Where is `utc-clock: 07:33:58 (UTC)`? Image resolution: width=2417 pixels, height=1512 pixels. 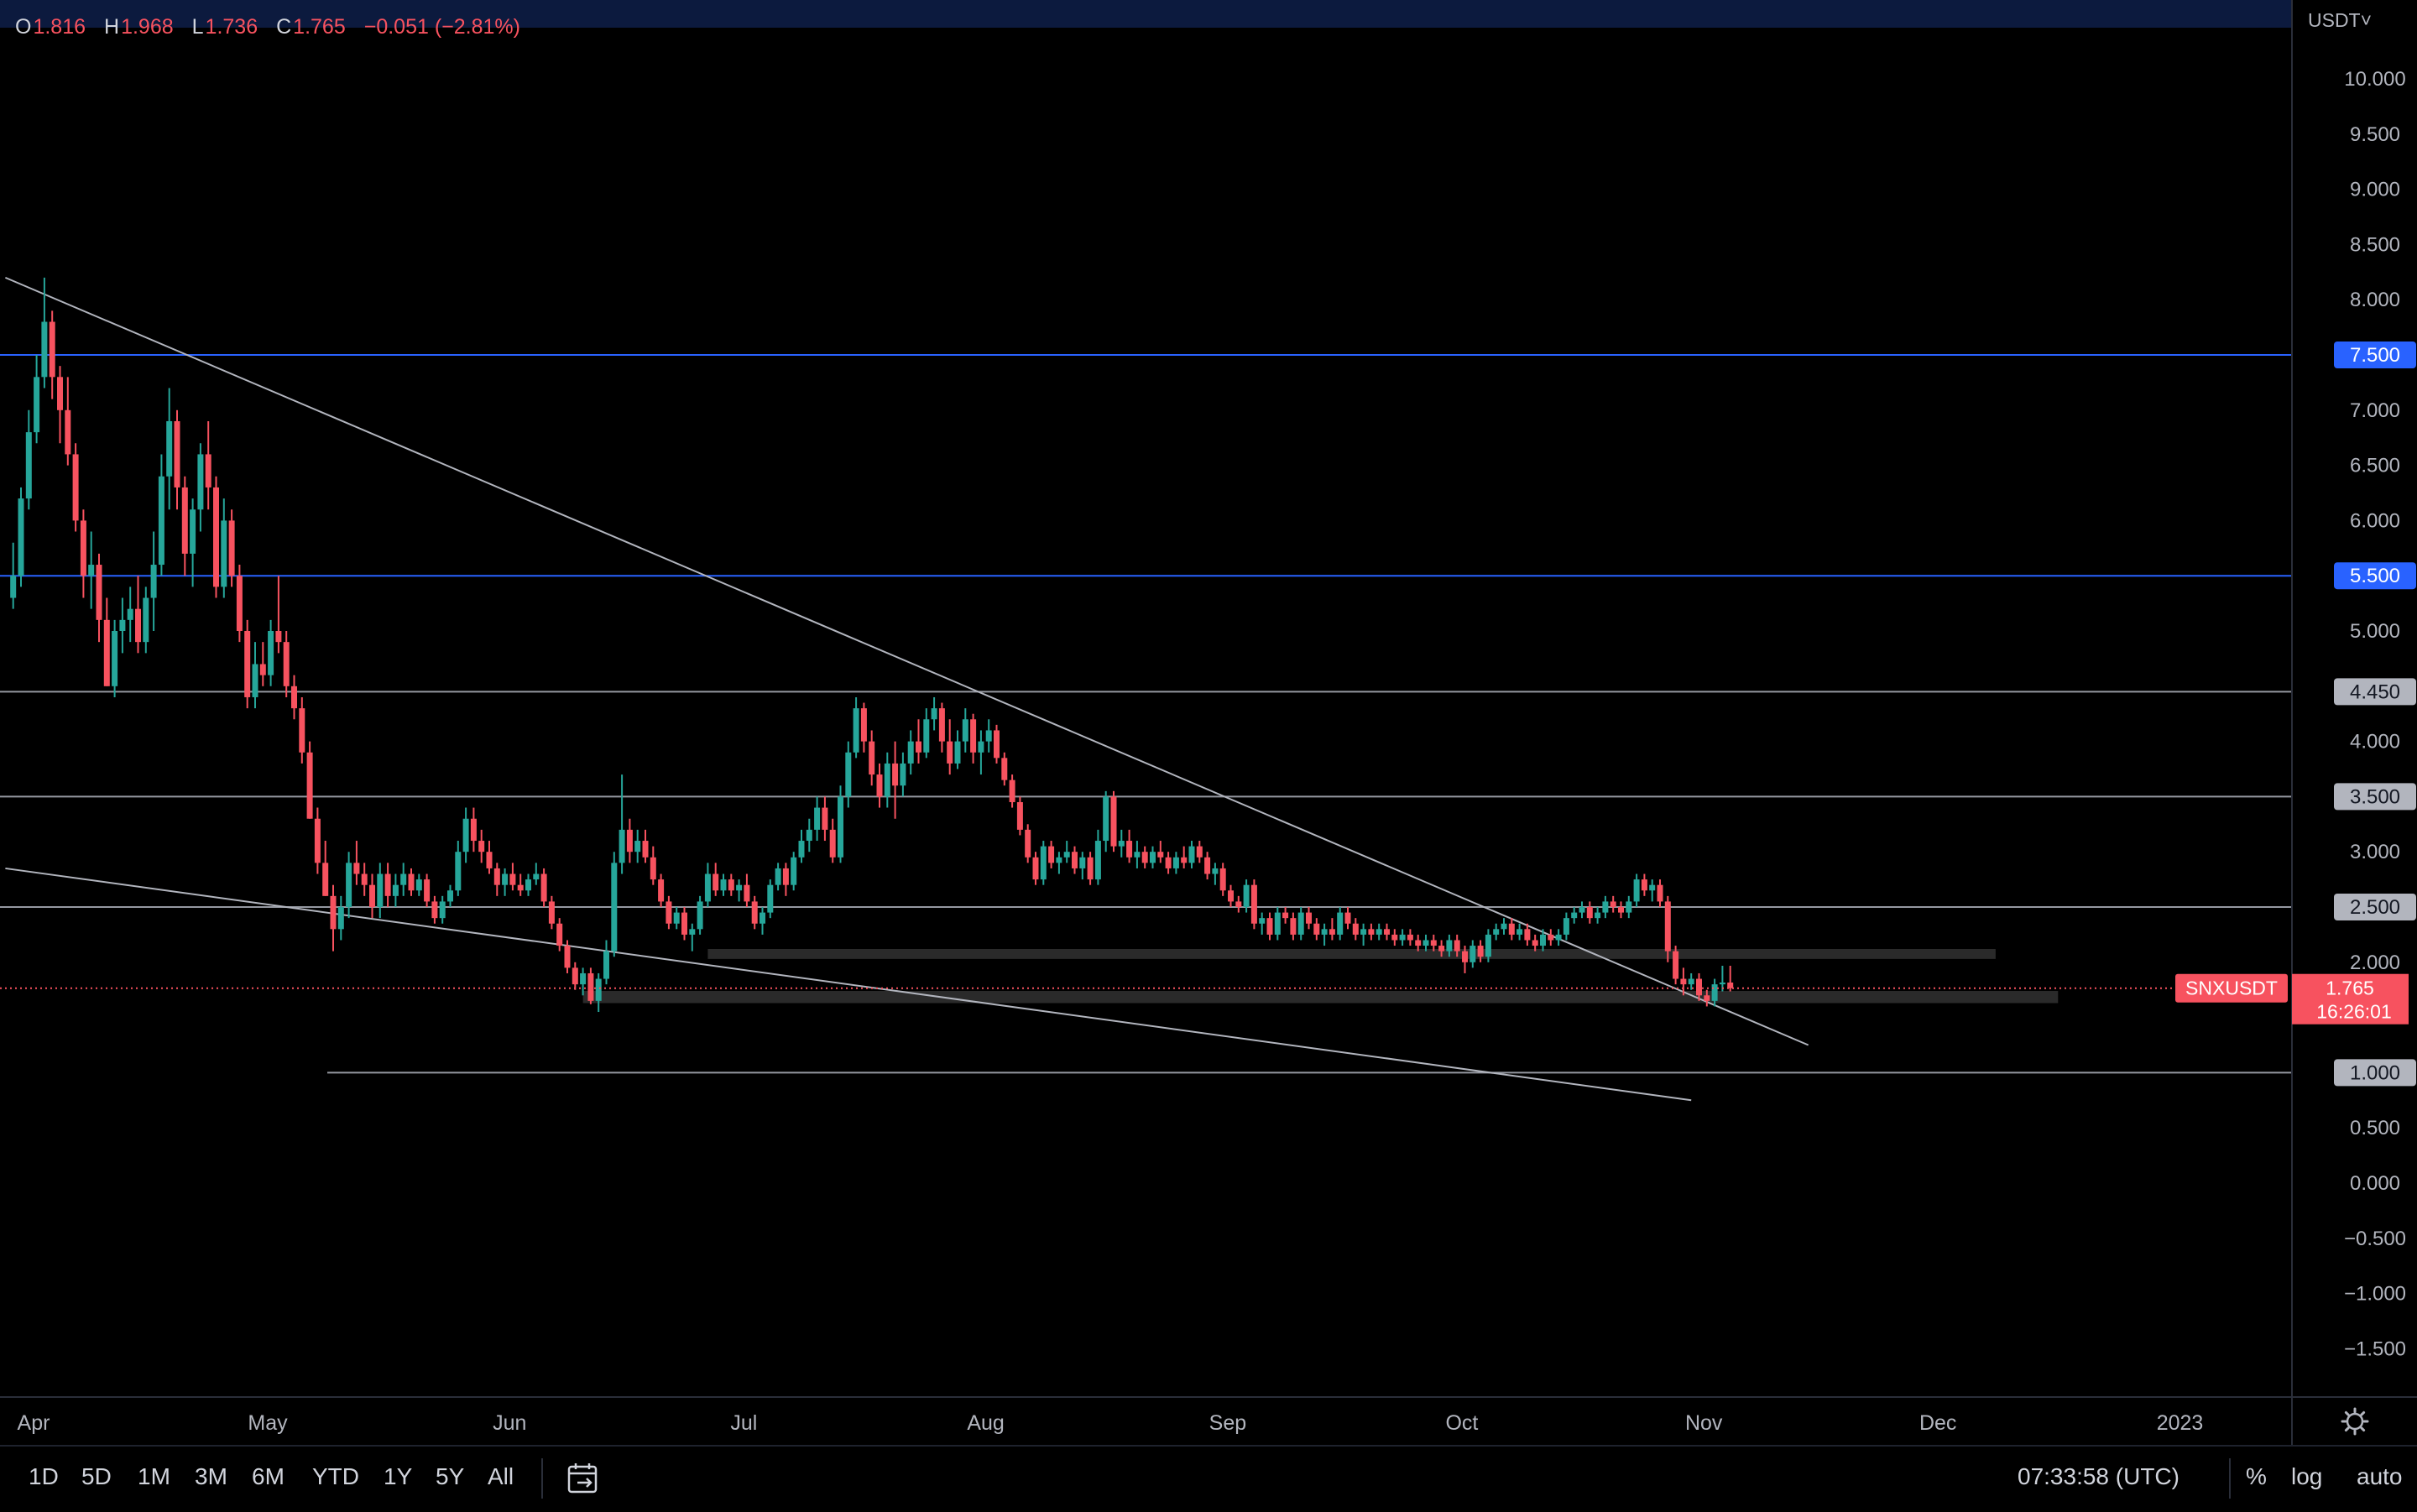
utc-clock: 07:33:58 (UTC) is located at coordinates (2098, 1476).